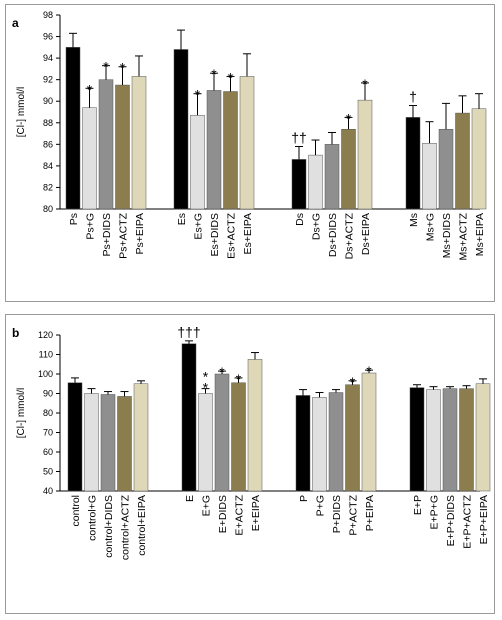  Describe the element at coordinates (223, 514) in the screenshot. I see `x-tick-label: E+DIDS` at that location.